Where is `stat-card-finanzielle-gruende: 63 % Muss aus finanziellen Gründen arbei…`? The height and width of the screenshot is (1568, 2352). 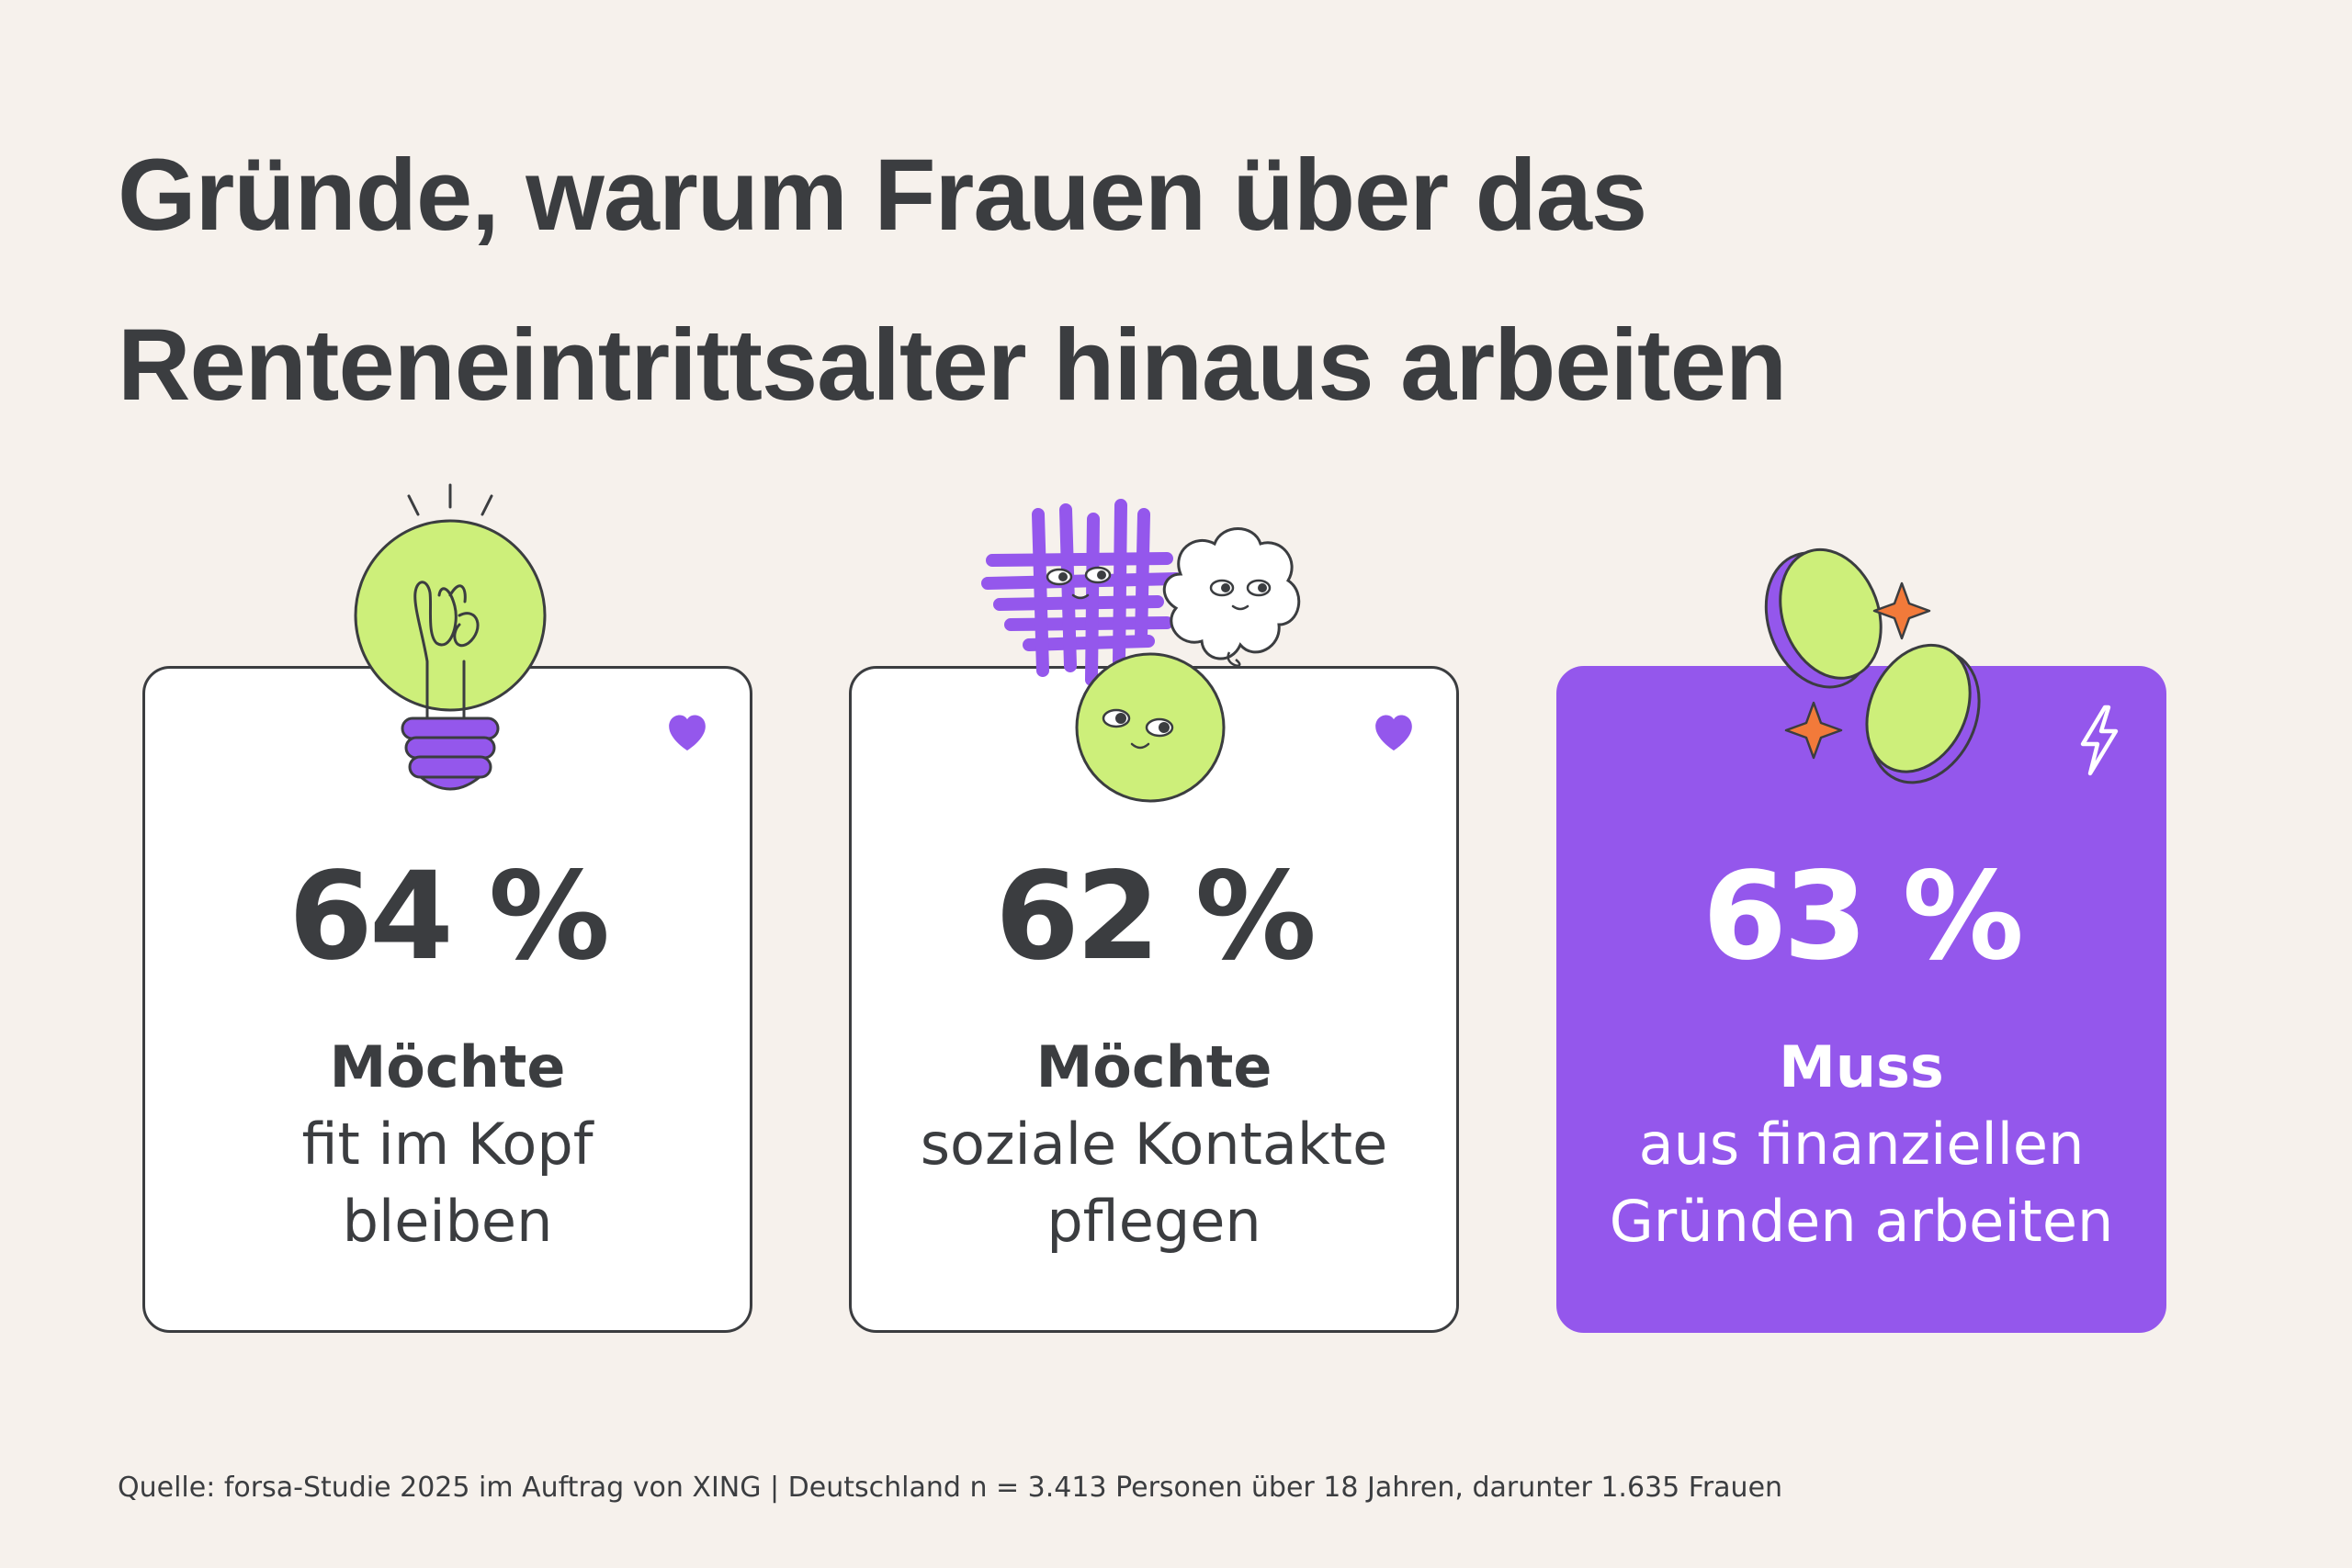 stat-card-finanzielle-gruende: 63 % Muss aus finanziellen Gründen arbei… is located at coordinates (1861, 1000).